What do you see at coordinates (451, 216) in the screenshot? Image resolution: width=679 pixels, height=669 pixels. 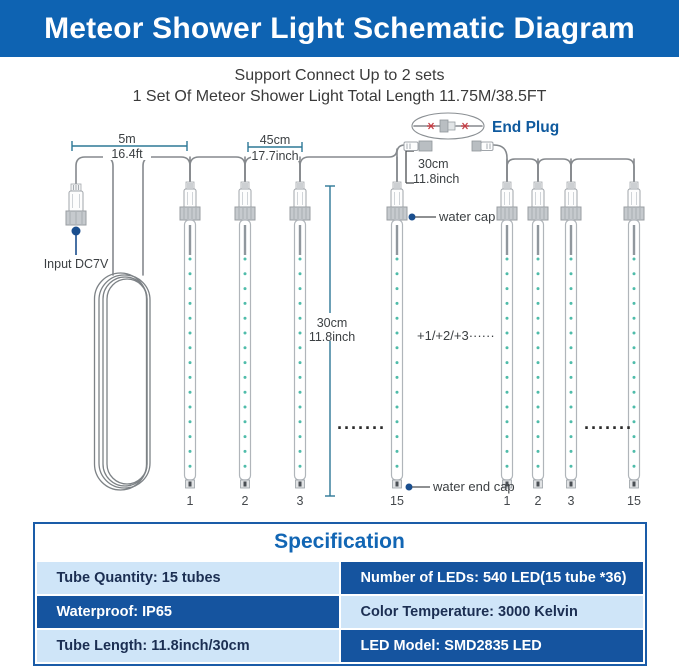 I see `water-cap-callout: water cap` at bounding box center [451, 216].